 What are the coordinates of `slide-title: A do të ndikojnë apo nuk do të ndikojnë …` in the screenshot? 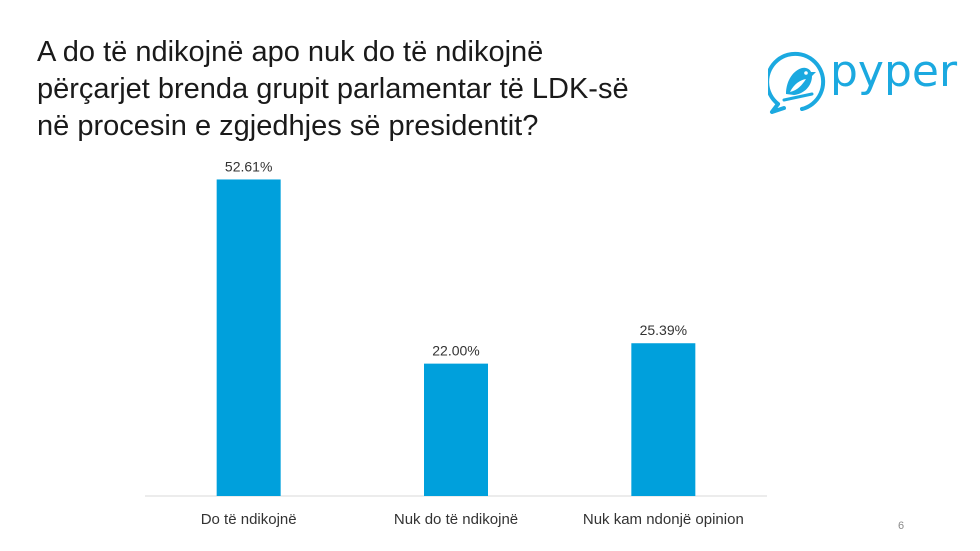 It's located at (397, 89).